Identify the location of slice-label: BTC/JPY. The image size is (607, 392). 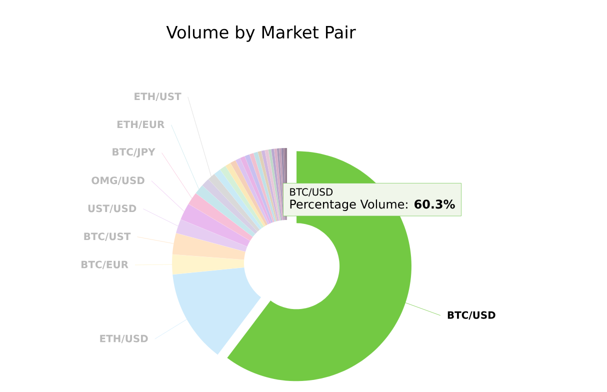
(134, 153).